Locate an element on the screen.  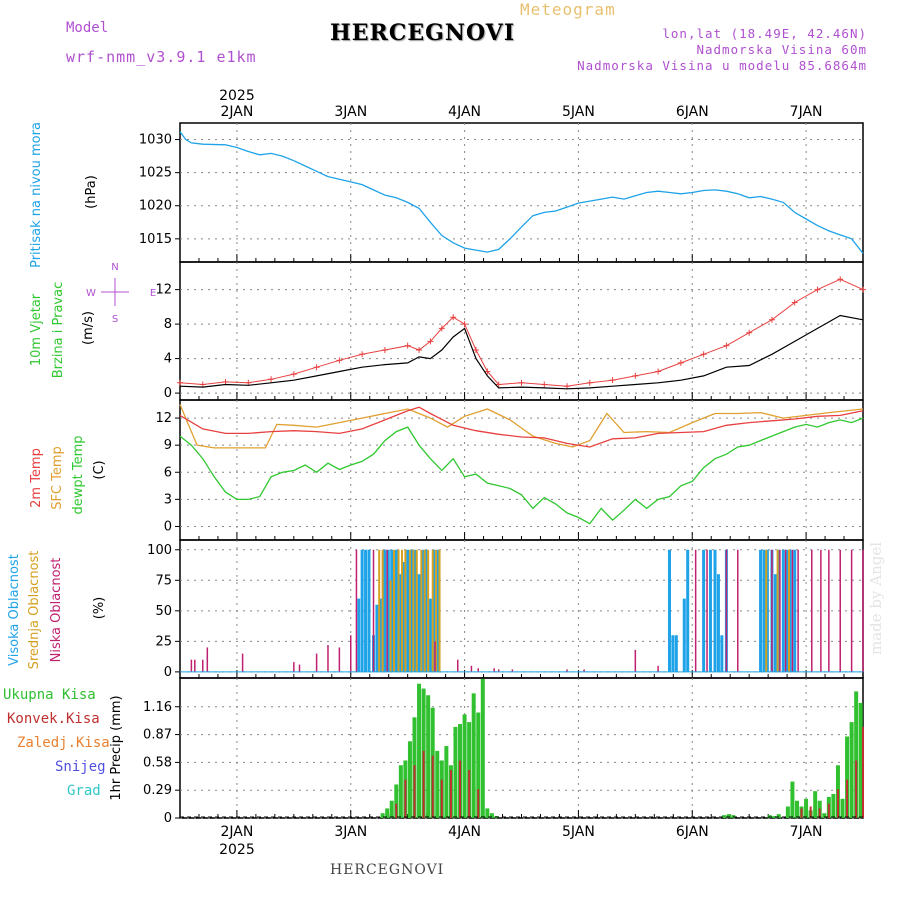
wind-axis-title: 10m Vjetar is located at coordinates (36, 329).